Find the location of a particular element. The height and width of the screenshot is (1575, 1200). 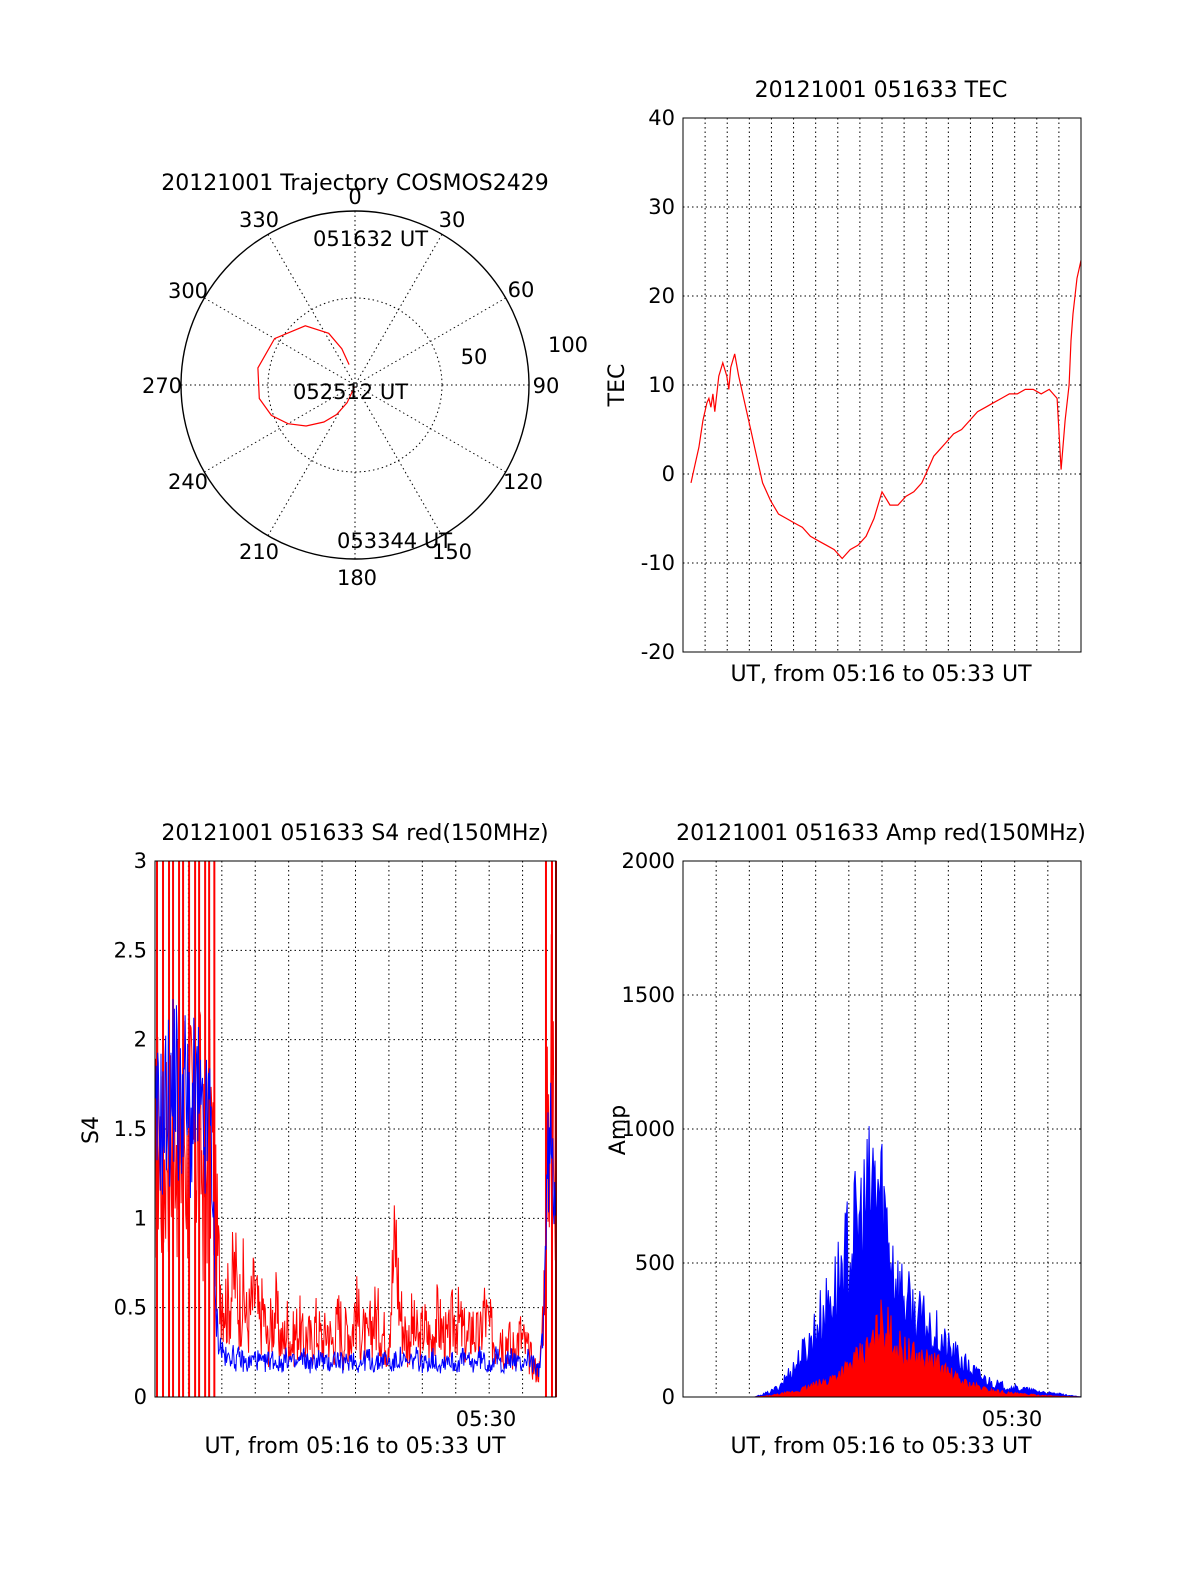

polar-azimuth-label-300: 300 is located at coordinates (188, 291).